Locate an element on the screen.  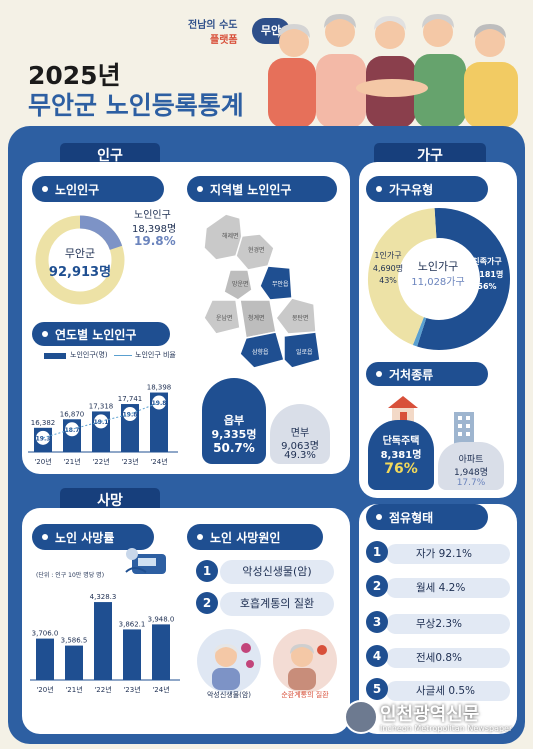
elderly-population-pill: 노인인구 is located at coordinates (98, 189).